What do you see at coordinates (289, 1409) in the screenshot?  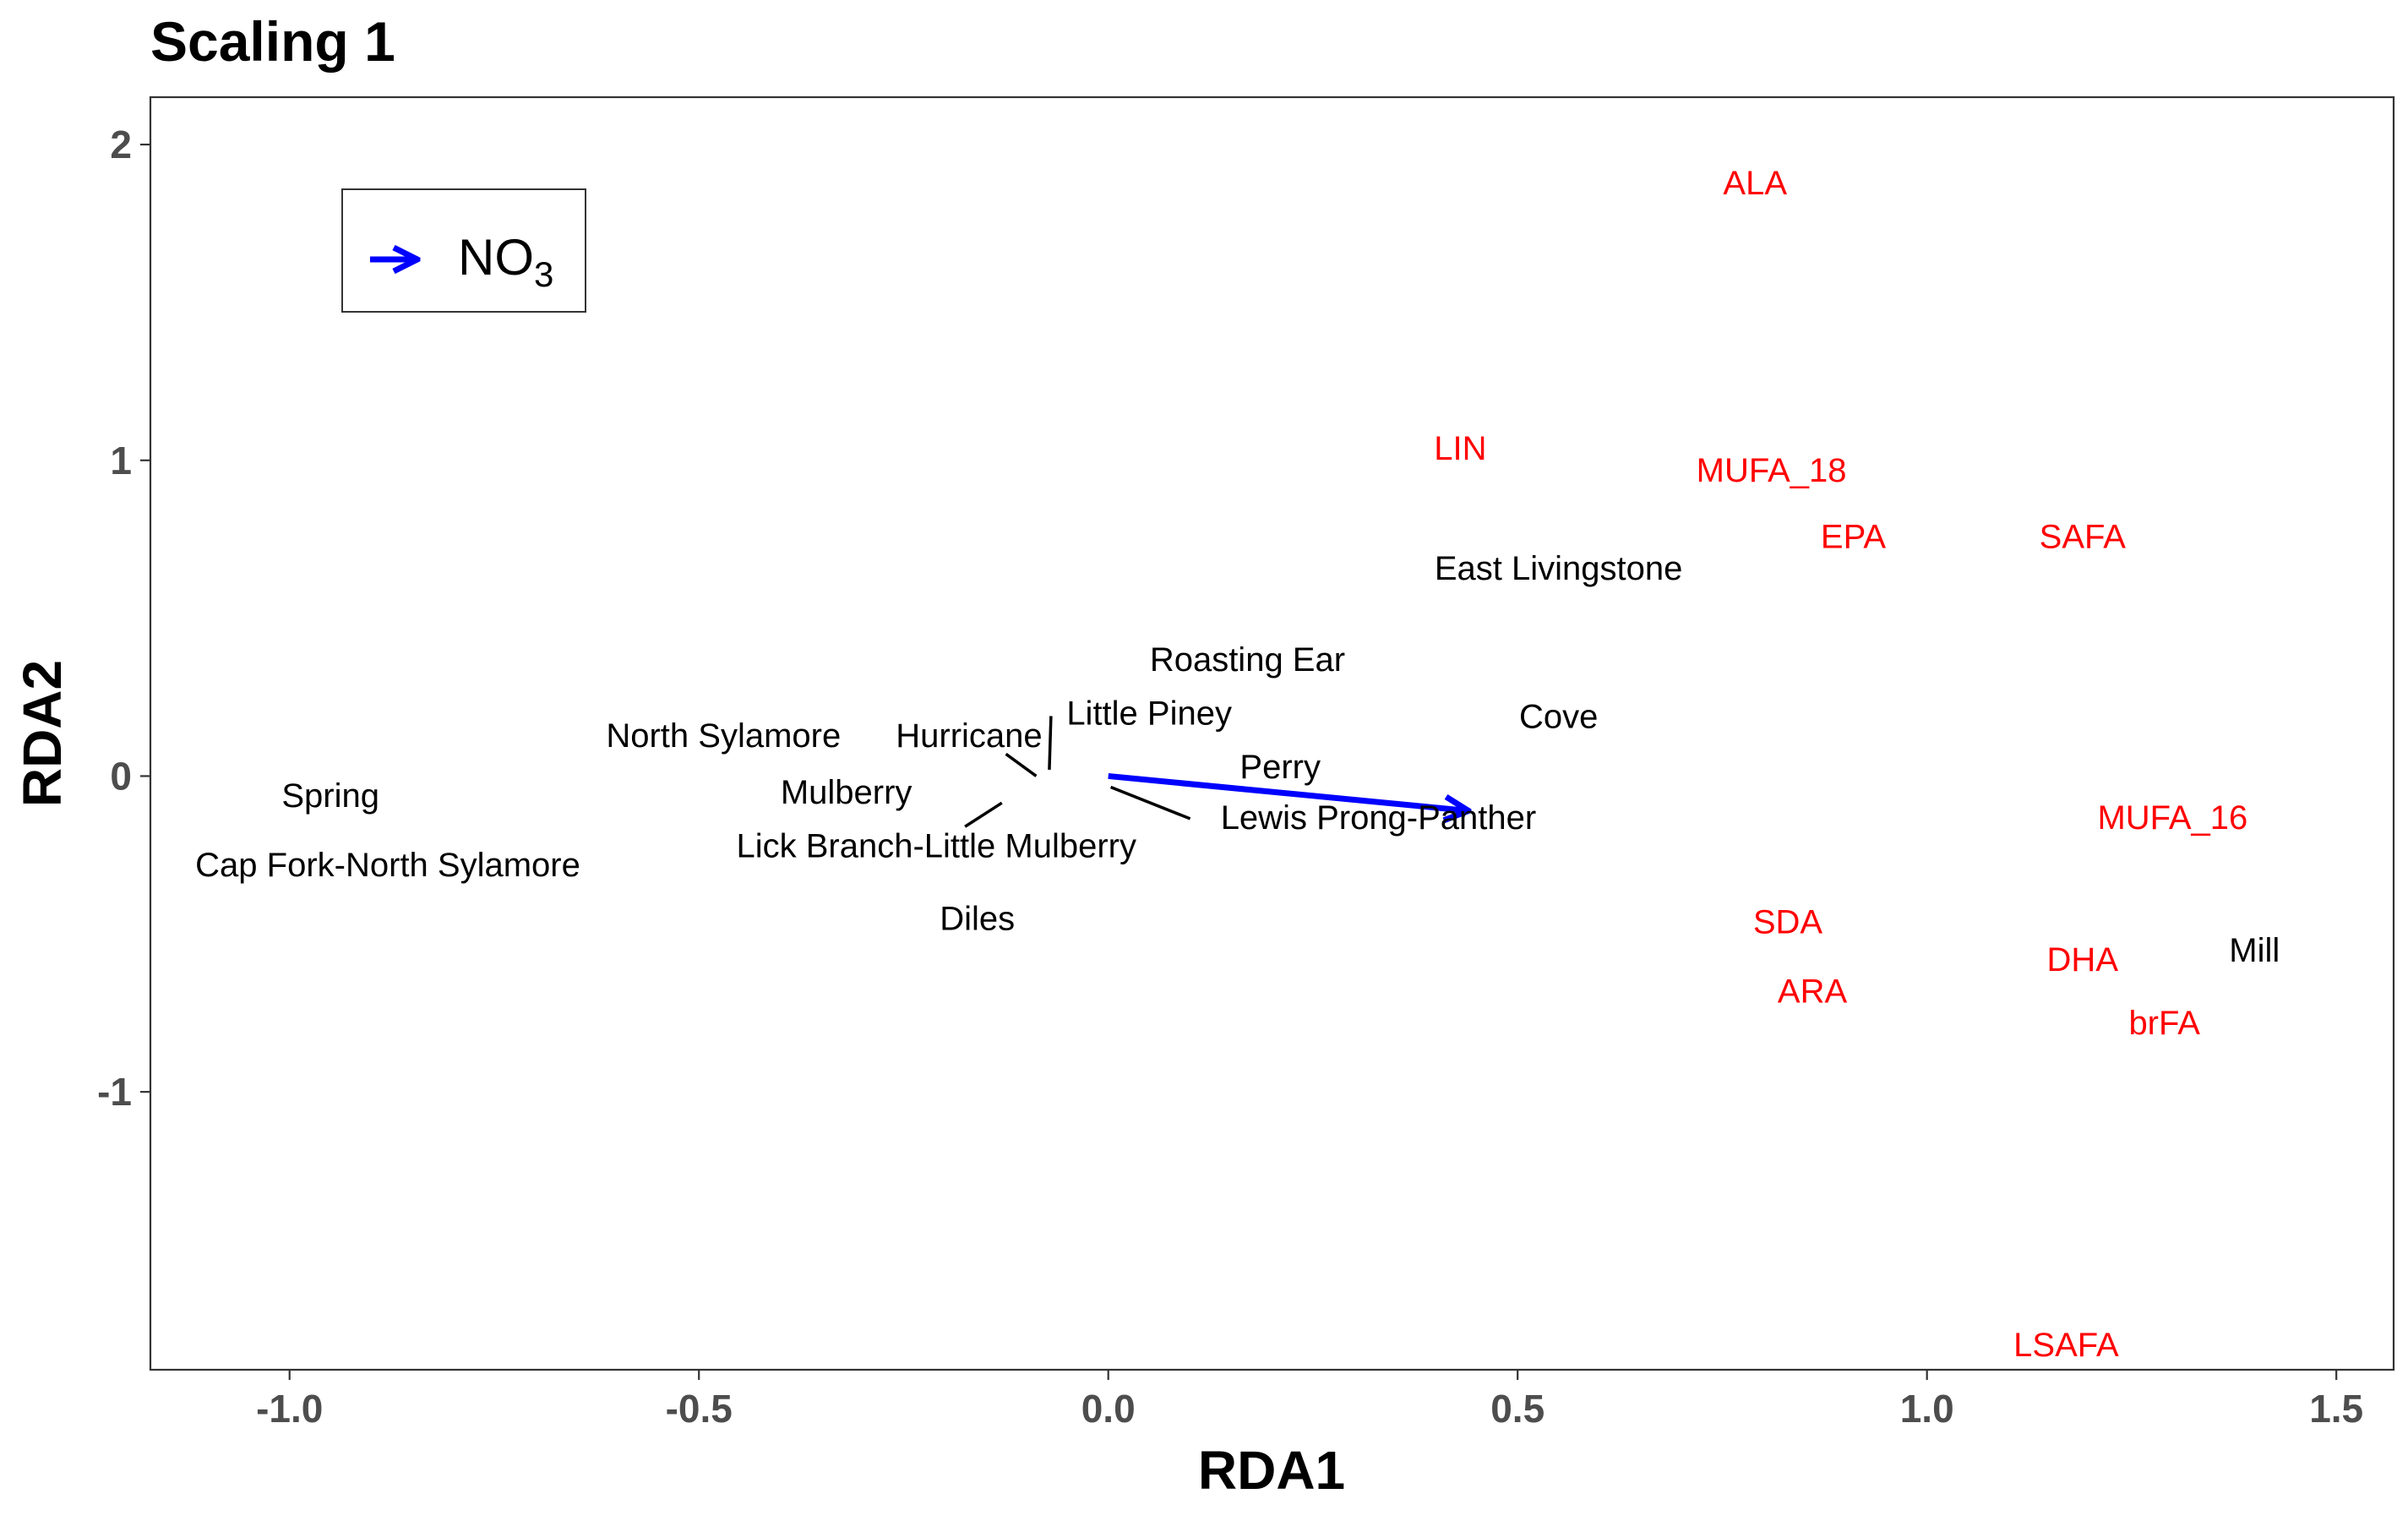 I see `x-tick-label: -1.0` at bounding box center [289, 1409].